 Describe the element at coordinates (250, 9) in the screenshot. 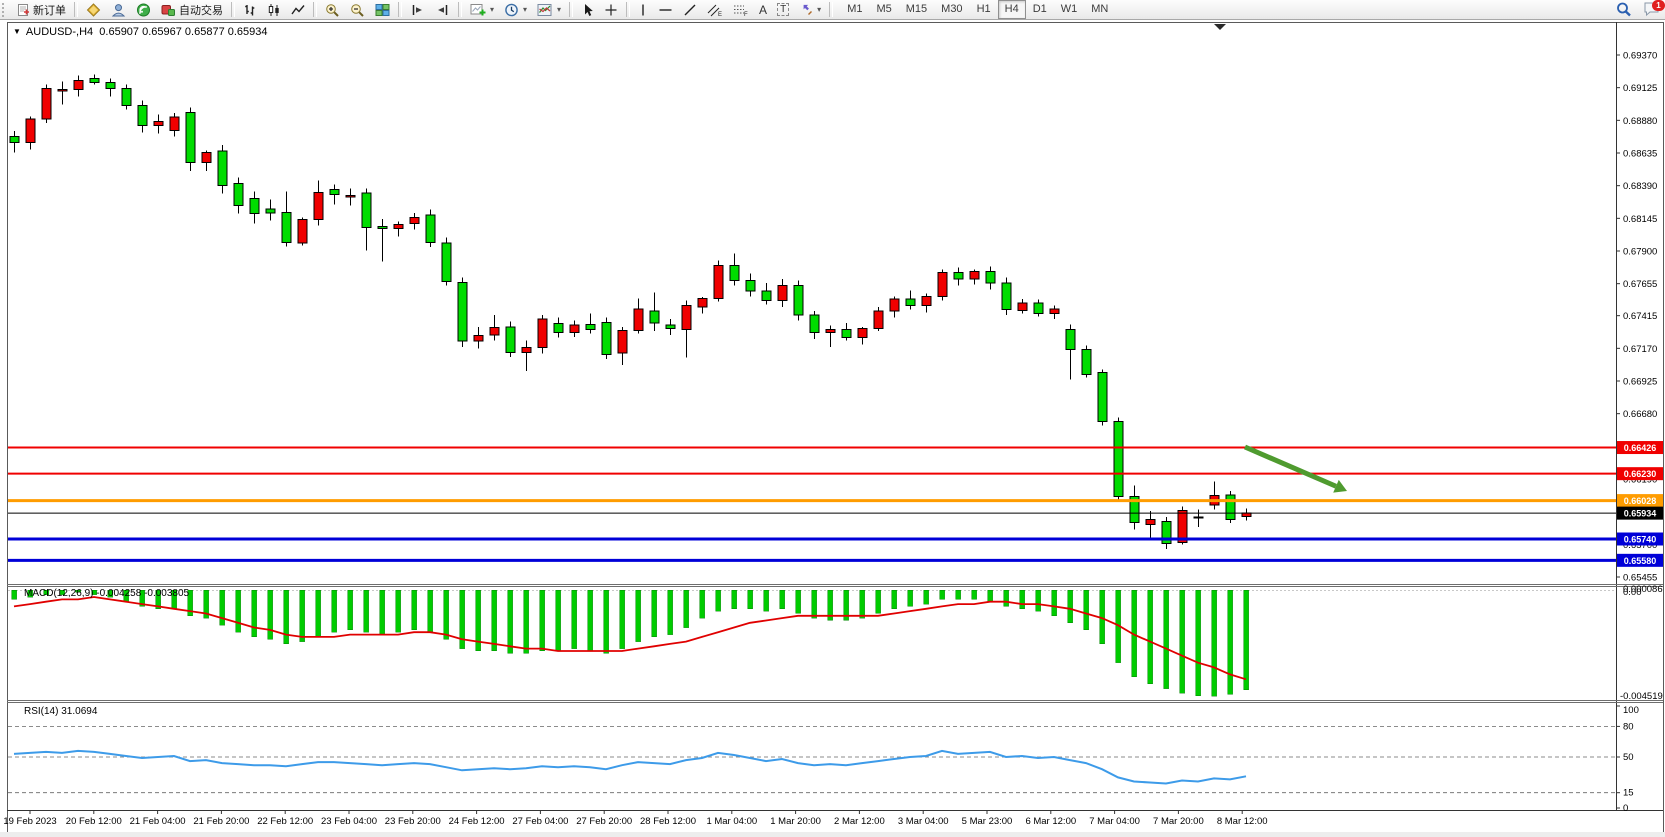

I see `bar-chart-button` at that location.